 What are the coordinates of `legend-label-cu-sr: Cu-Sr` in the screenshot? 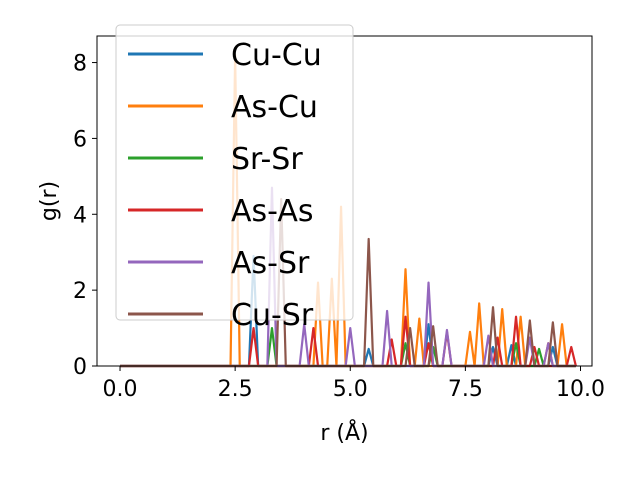 It's located at (272, 315).